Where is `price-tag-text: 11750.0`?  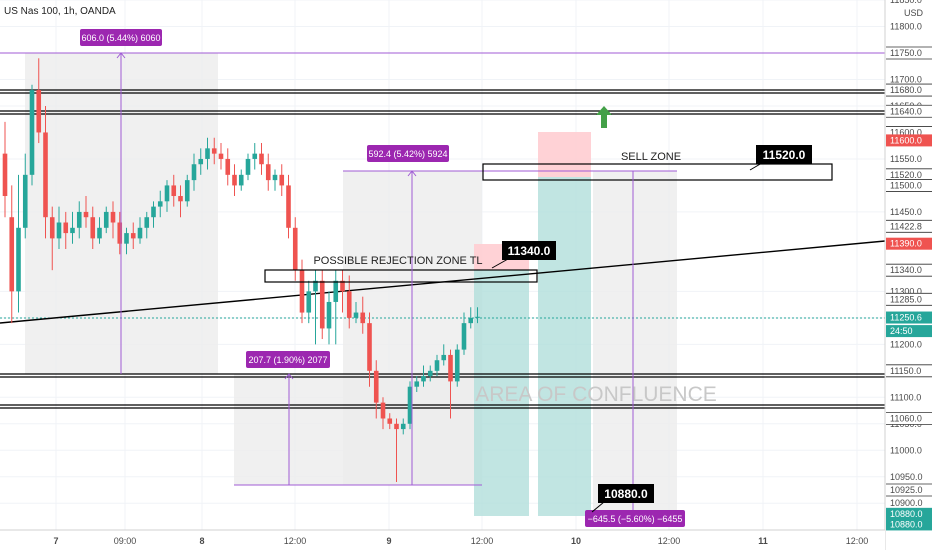 price-tag-text: 11750.0 is located at coordinates (906, 53).